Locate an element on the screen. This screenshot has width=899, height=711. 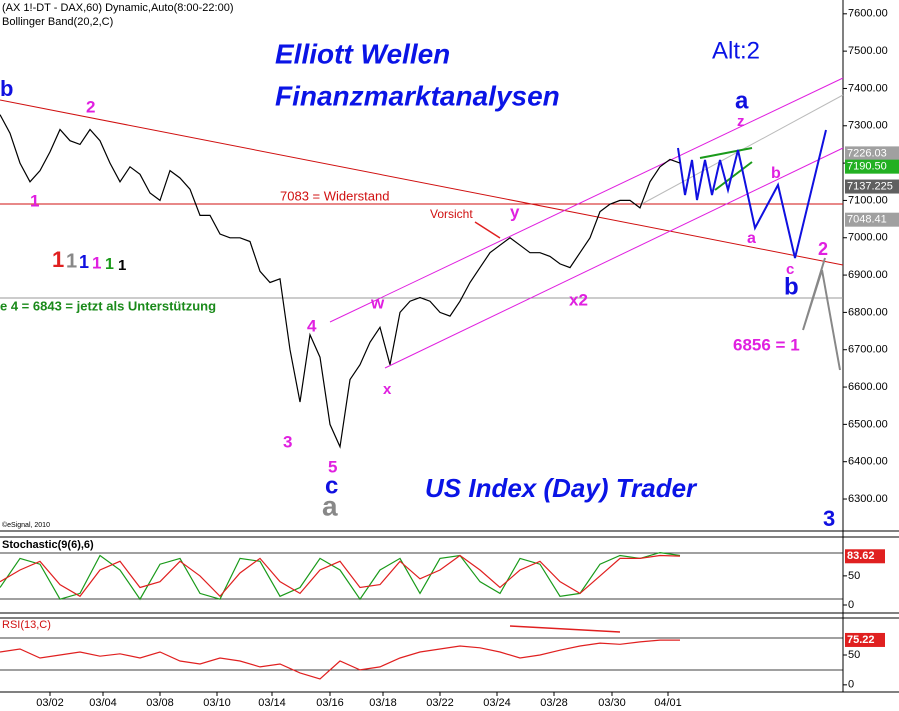
x-tick-label: 03/02 is located at coordinates (50, 703).